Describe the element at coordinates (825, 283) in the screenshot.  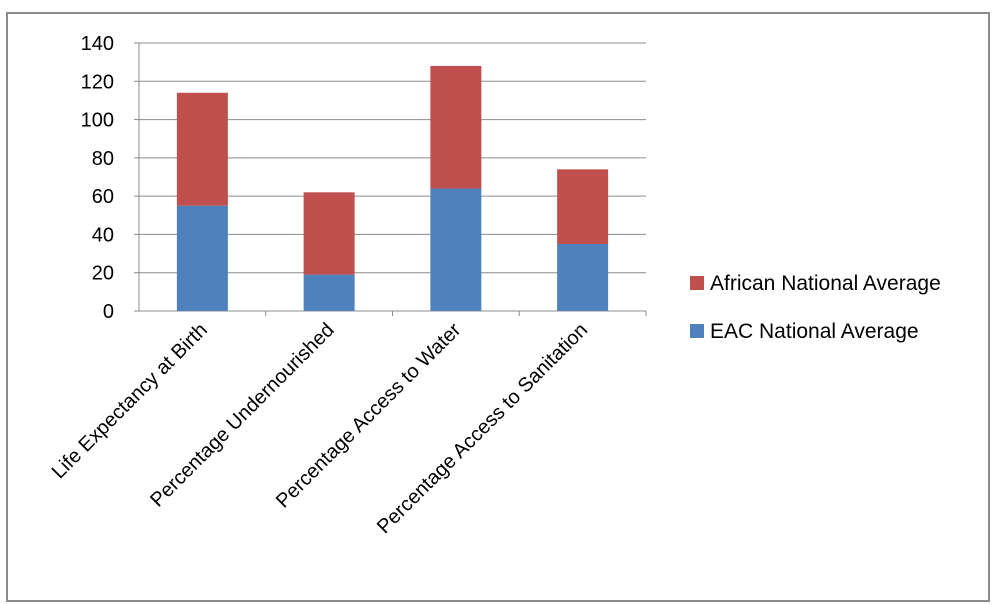
I see `legend-label: African National Average` at that location.